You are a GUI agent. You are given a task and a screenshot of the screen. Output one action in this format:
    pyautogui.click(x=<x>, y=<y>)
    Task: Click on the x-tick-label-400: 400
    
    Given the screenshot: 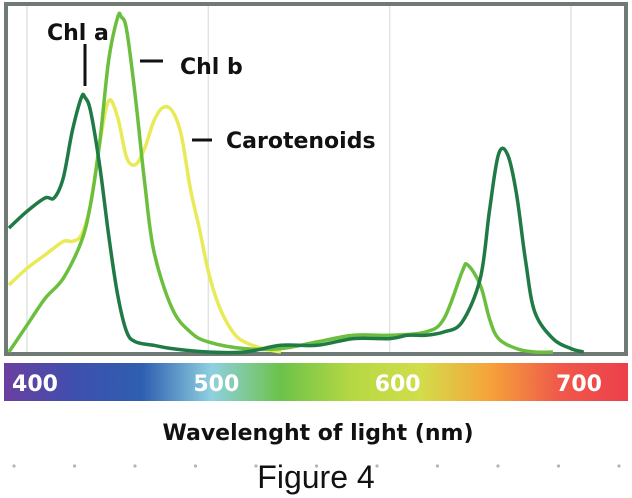 What is the action you would take?
    pyautogui.click(x=35, y=384)
    